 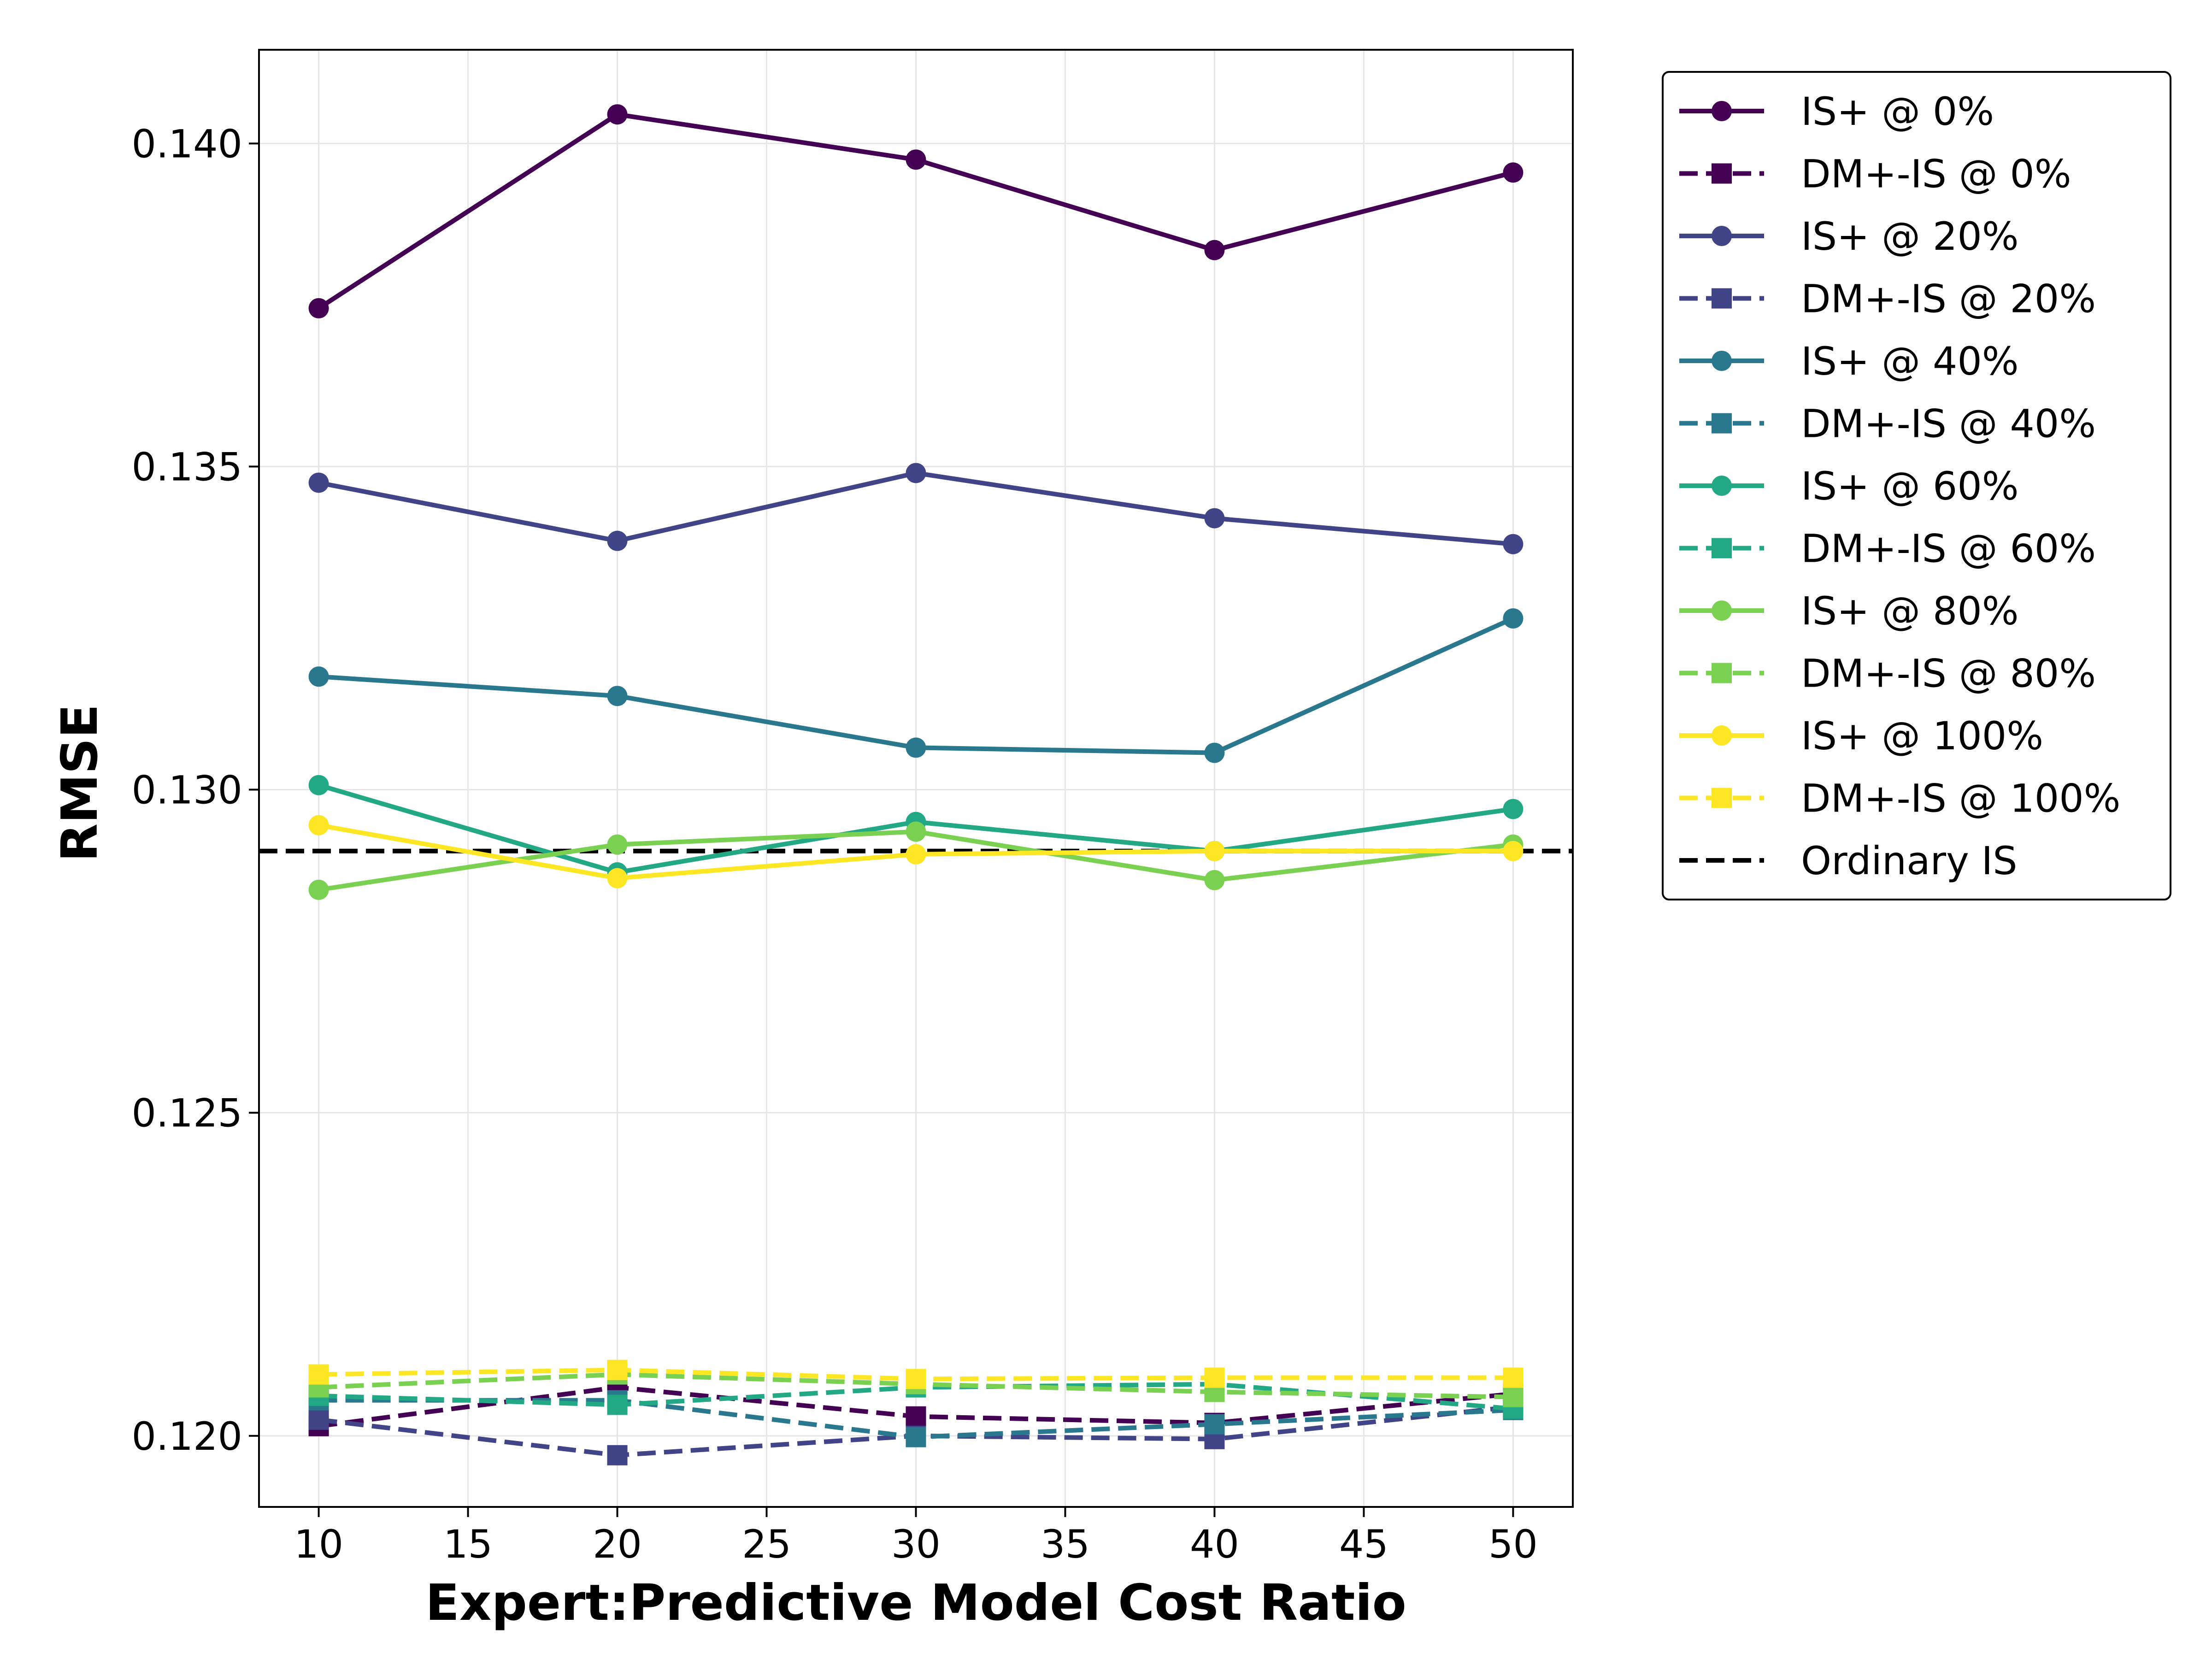 I want to click on x-tick-label: 10, so click(x=318, y=1544).